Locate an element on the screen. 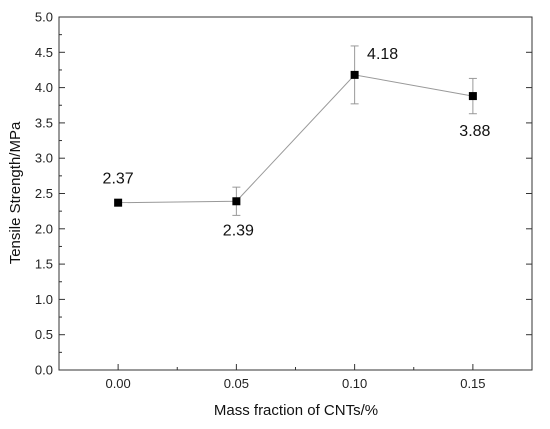 This screenshot has height=429, width=550. x-tick-label: 0.05 is located at coordinates (236, 383).